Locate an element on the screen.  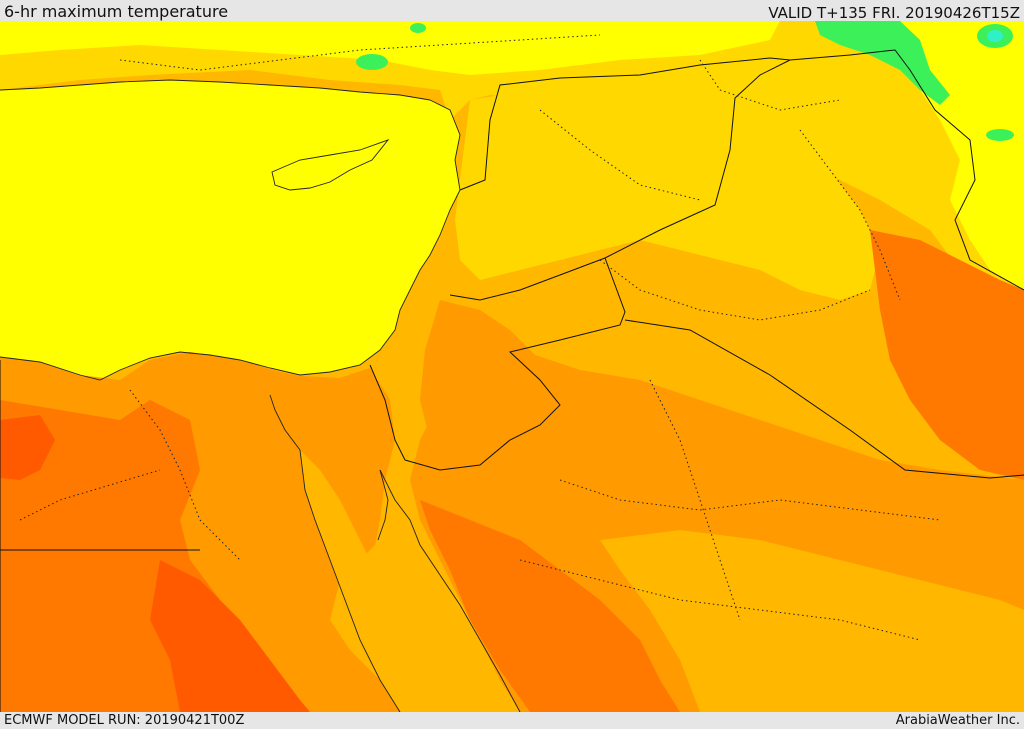
border-syria-iraq is located at coordinates (527, 279).